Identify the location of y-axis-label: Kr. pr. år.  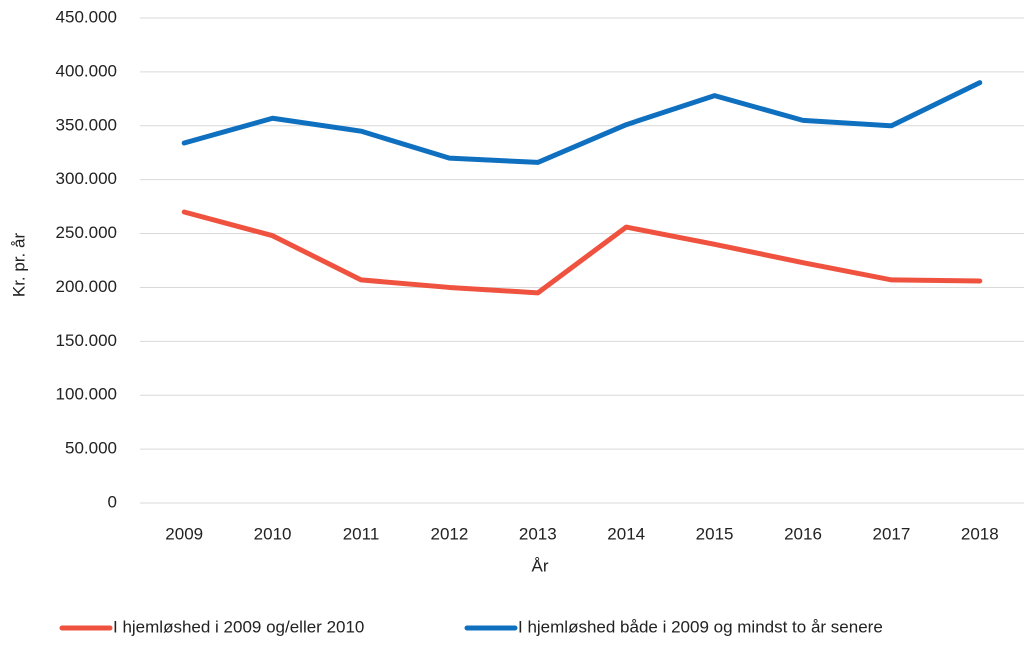
(18, 265).